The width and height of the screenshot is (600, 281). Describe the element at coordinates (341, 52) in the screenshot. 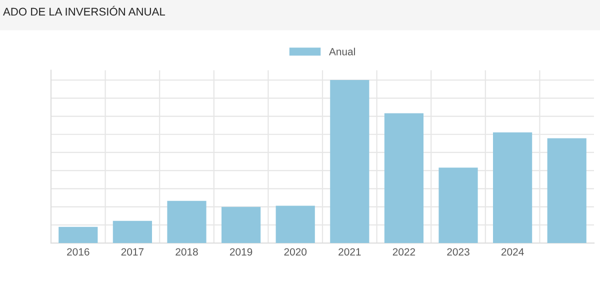

I see `legend-label: Anual` at that location.